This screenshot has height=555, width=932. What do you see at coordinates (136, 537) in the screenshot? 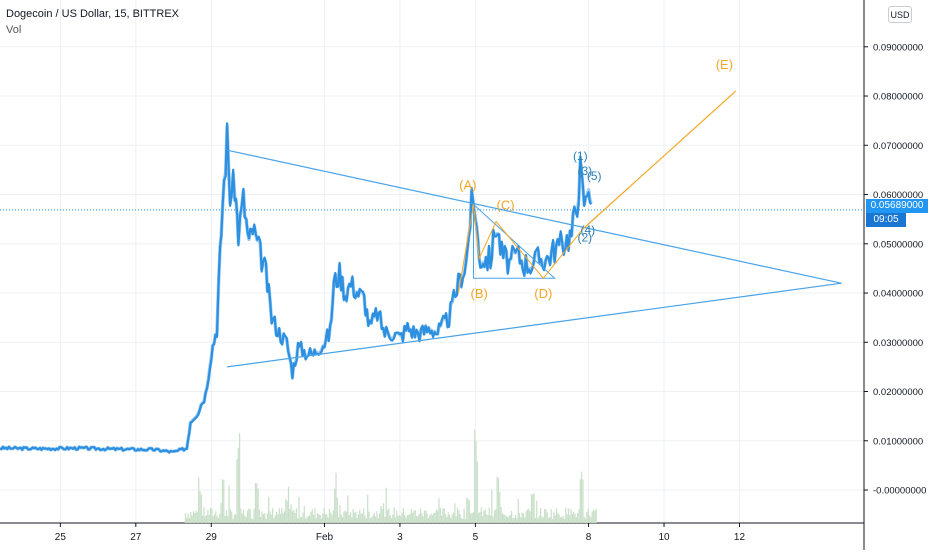
I see `x-tick-label: 27` at bounding box center [136, 537].